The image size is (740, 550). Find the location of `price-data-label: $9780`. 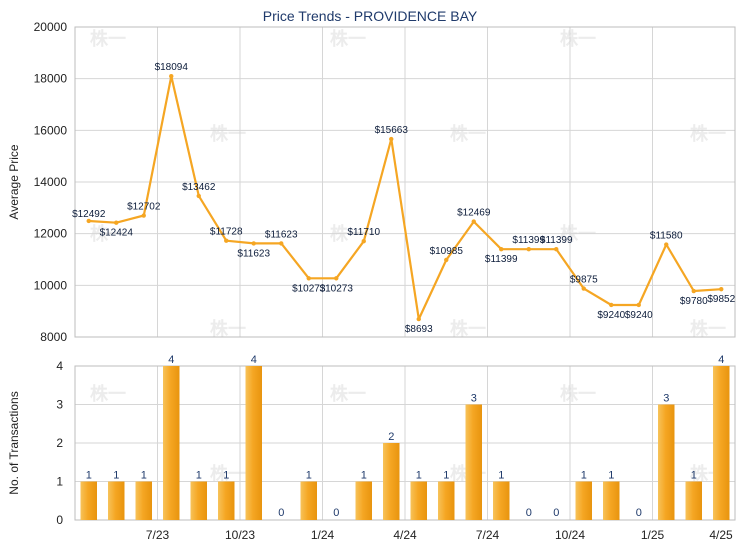

price-data-label: $9780 is located at coordinates (694, 301).